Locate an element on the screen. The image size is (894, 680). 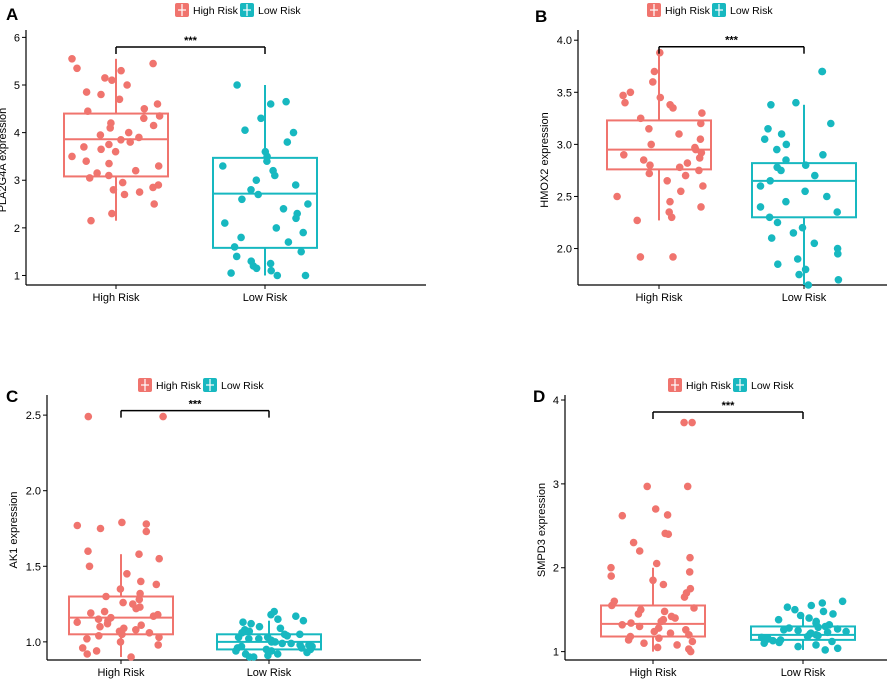
y-axis-title: SMPD3 expression is located at coordinates (542, 530).